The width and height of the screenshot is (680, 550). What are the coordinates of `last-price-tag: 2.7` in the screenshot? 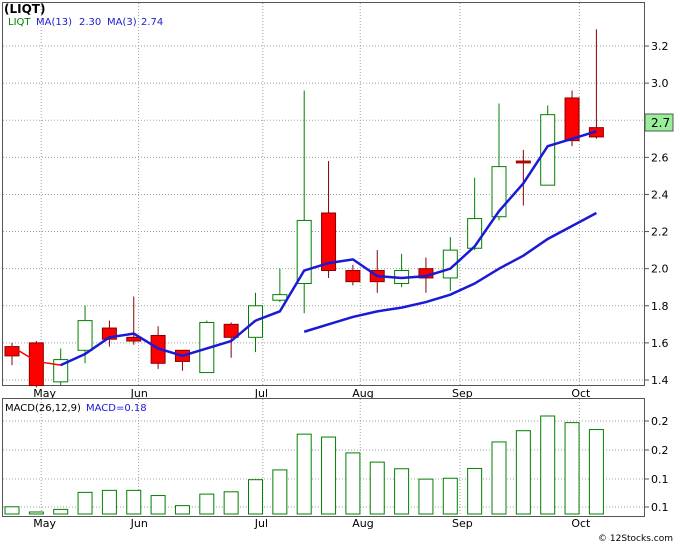 It's located at (659, 122).